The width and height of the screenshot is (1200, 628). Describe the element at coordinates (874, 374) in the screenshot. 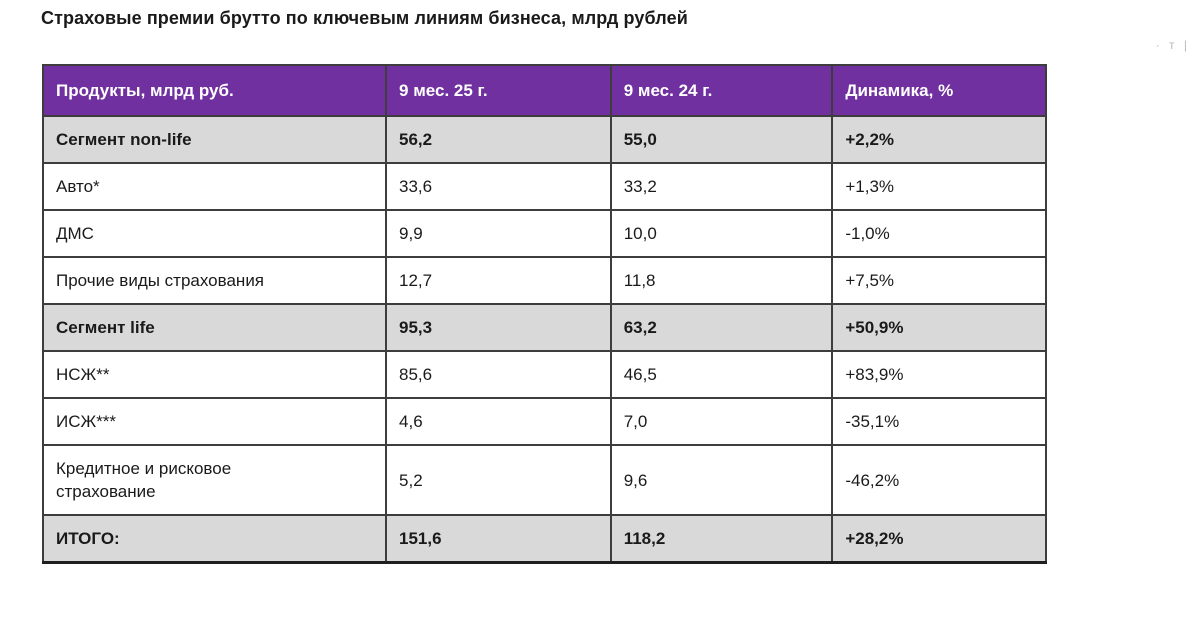

I see `dynamics-cell-text: +83,9%` at that location.